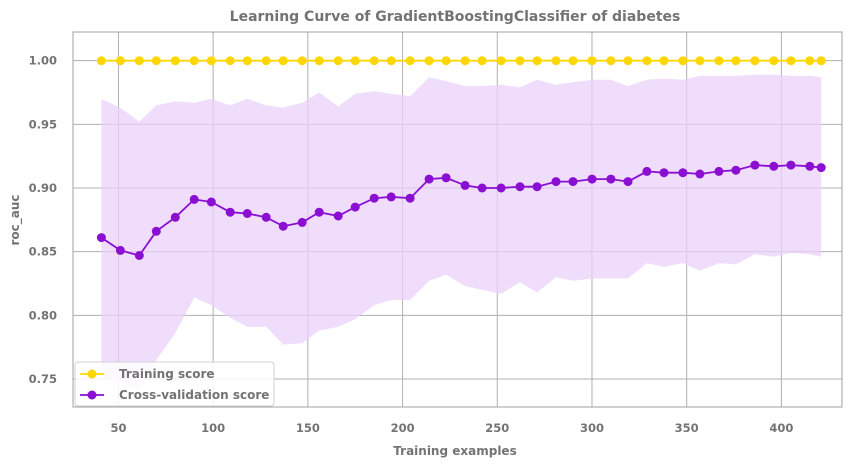 Image resolution: width=852 pixels, height=468 pixels. Describe the element at coordinates (308, 428) in the screenshot. I see `x-tick-label: 150` at that location.